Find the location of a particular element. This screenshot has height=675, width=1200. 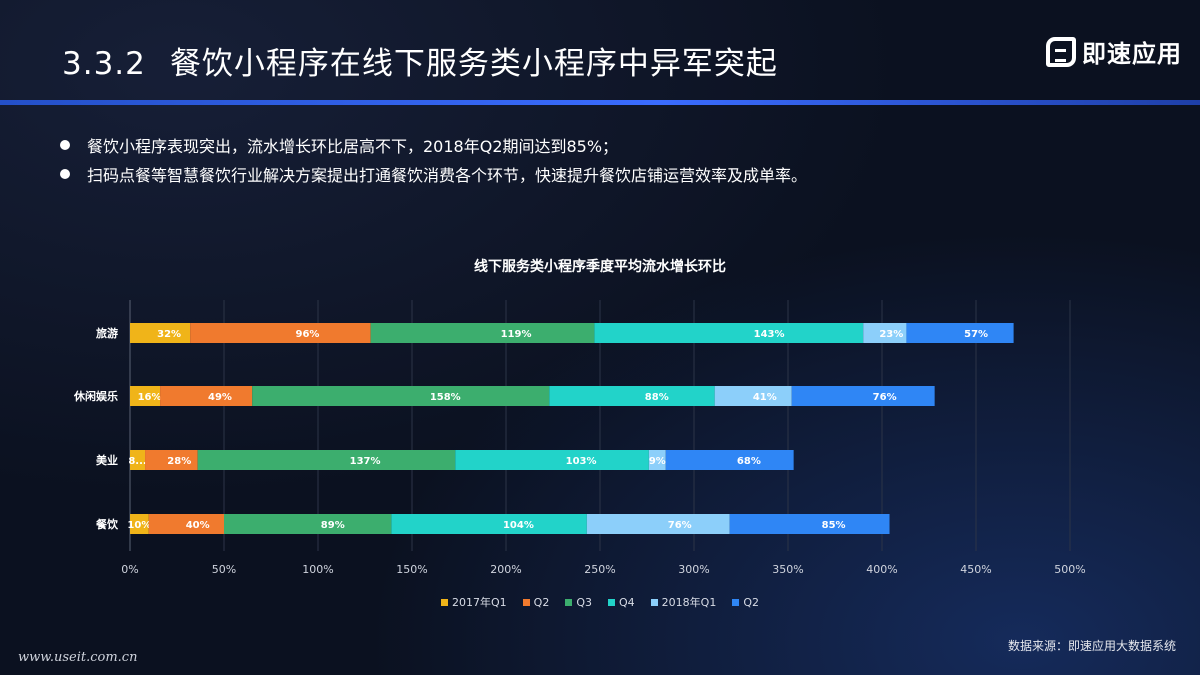

data-label: 96% is located at coordinates (308, 334).